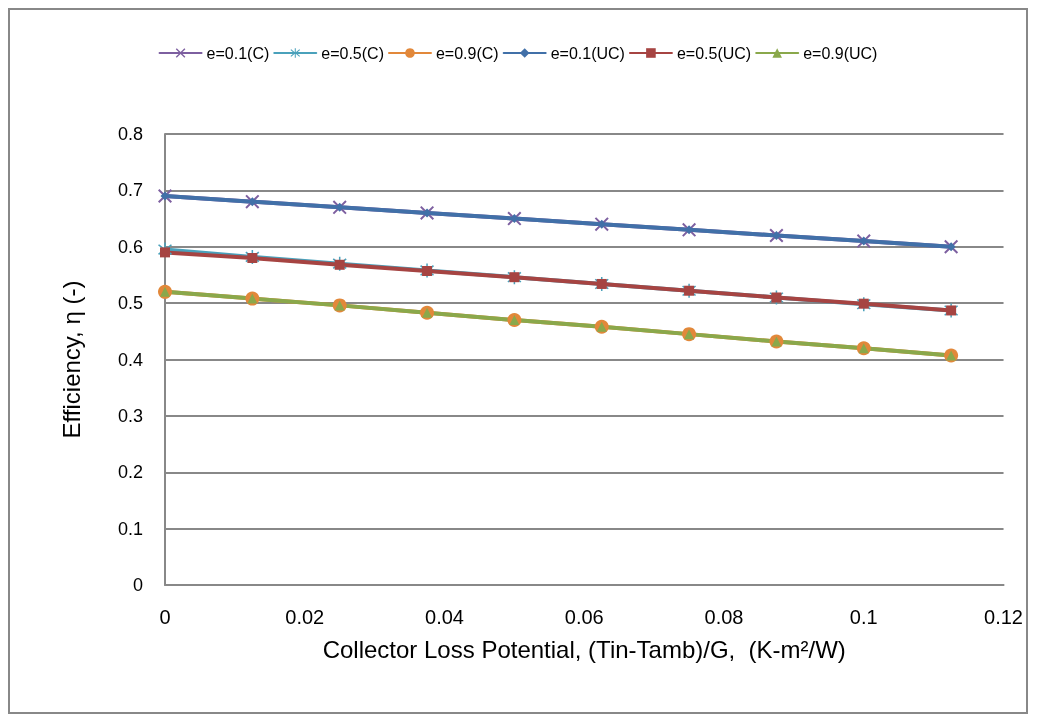  Describe the element at coordinates (238, 53) in the screenshot. I see `legend-label: e=0.1(C)` at that location.